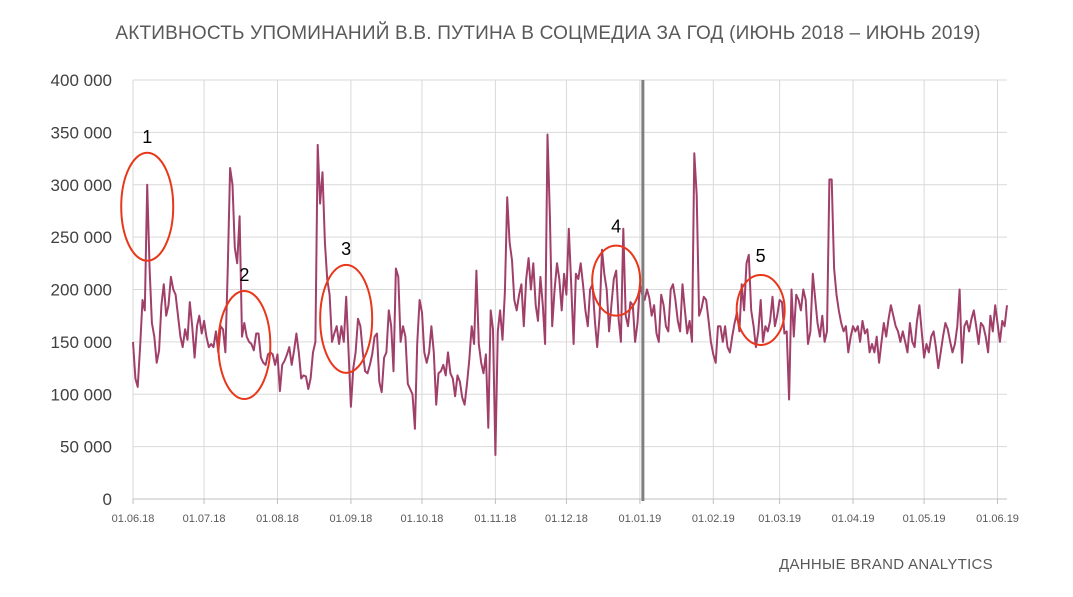 This screenshot has width=1073, height=597. I want to click on x-tick-label: 01.12.18, so click(566, 519).